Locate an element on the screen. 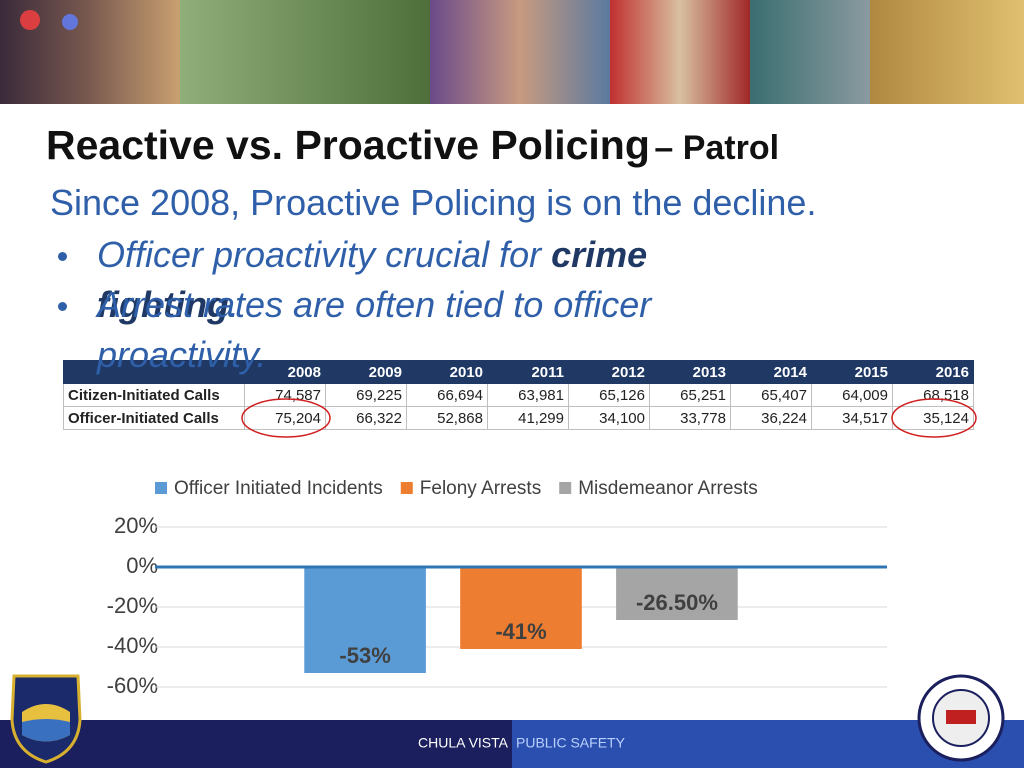 The height and width of the screenshot is (768, 1024). cell: 68,518 is located at coordinates (933, 395).